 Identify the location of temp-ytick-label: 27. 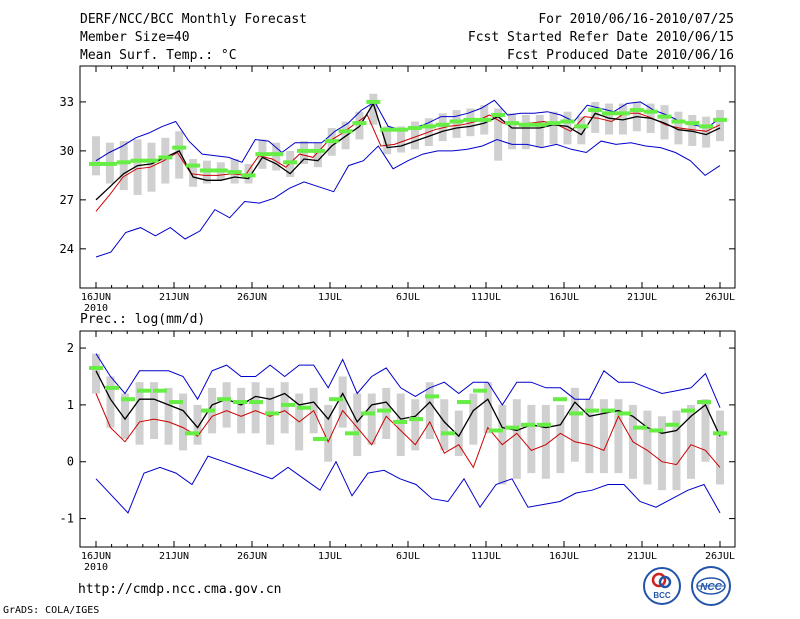
(67, 200).